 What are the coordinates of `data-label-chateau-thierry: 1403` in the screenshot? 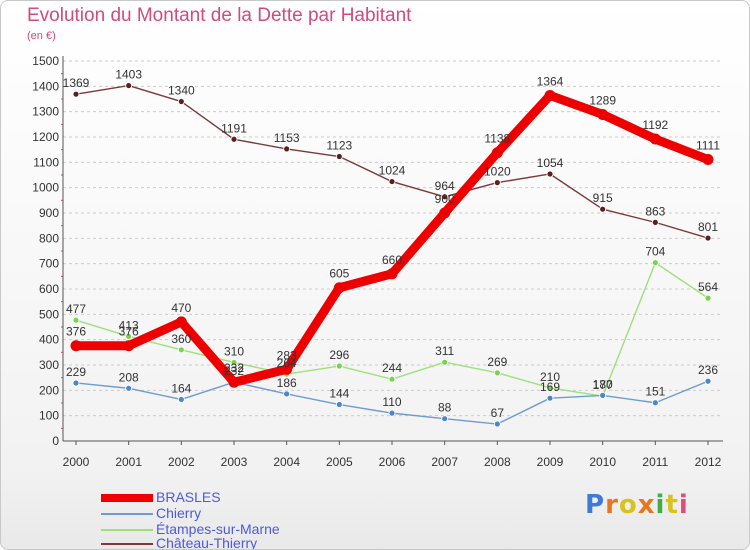 It's located at (128, 75).